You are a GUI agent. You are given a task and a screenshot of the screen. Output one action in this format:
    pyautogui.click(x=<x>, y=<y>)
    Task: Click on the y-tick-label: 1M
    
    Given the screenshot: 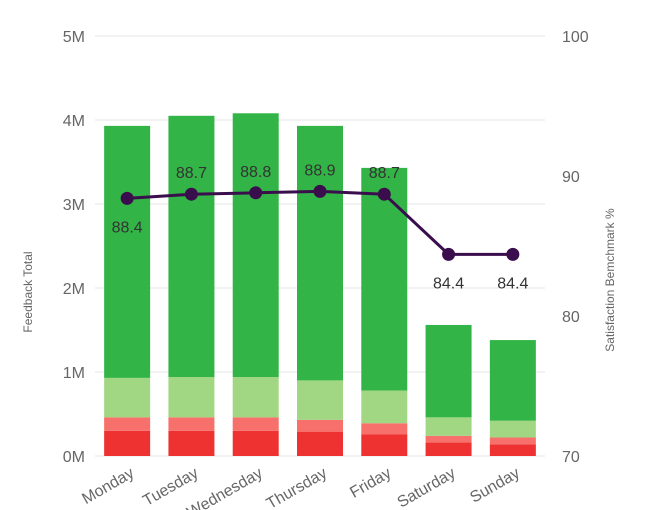 What is the action you would take?
    pyautogui.click(x=74, y=373)
    